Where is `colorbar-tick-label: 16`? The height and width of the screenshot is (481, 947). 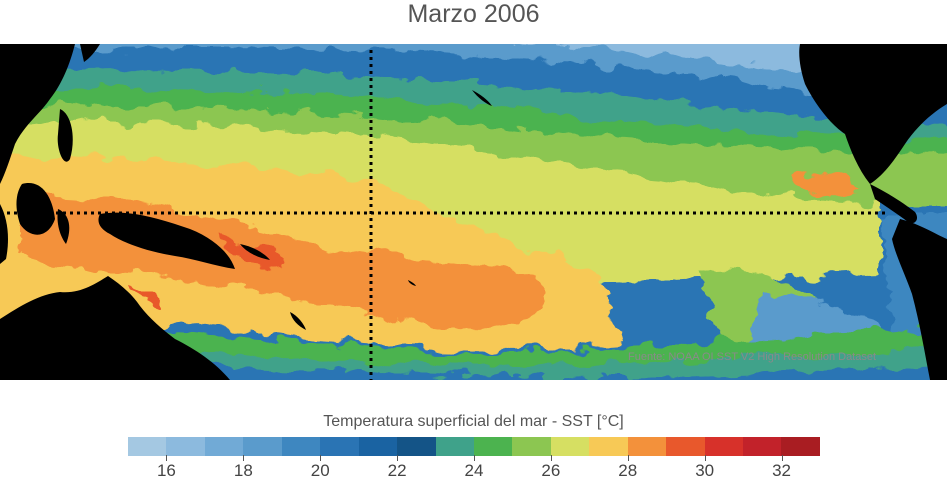 colorbar-tick-label: 16 is located at coordinates (166, 470).